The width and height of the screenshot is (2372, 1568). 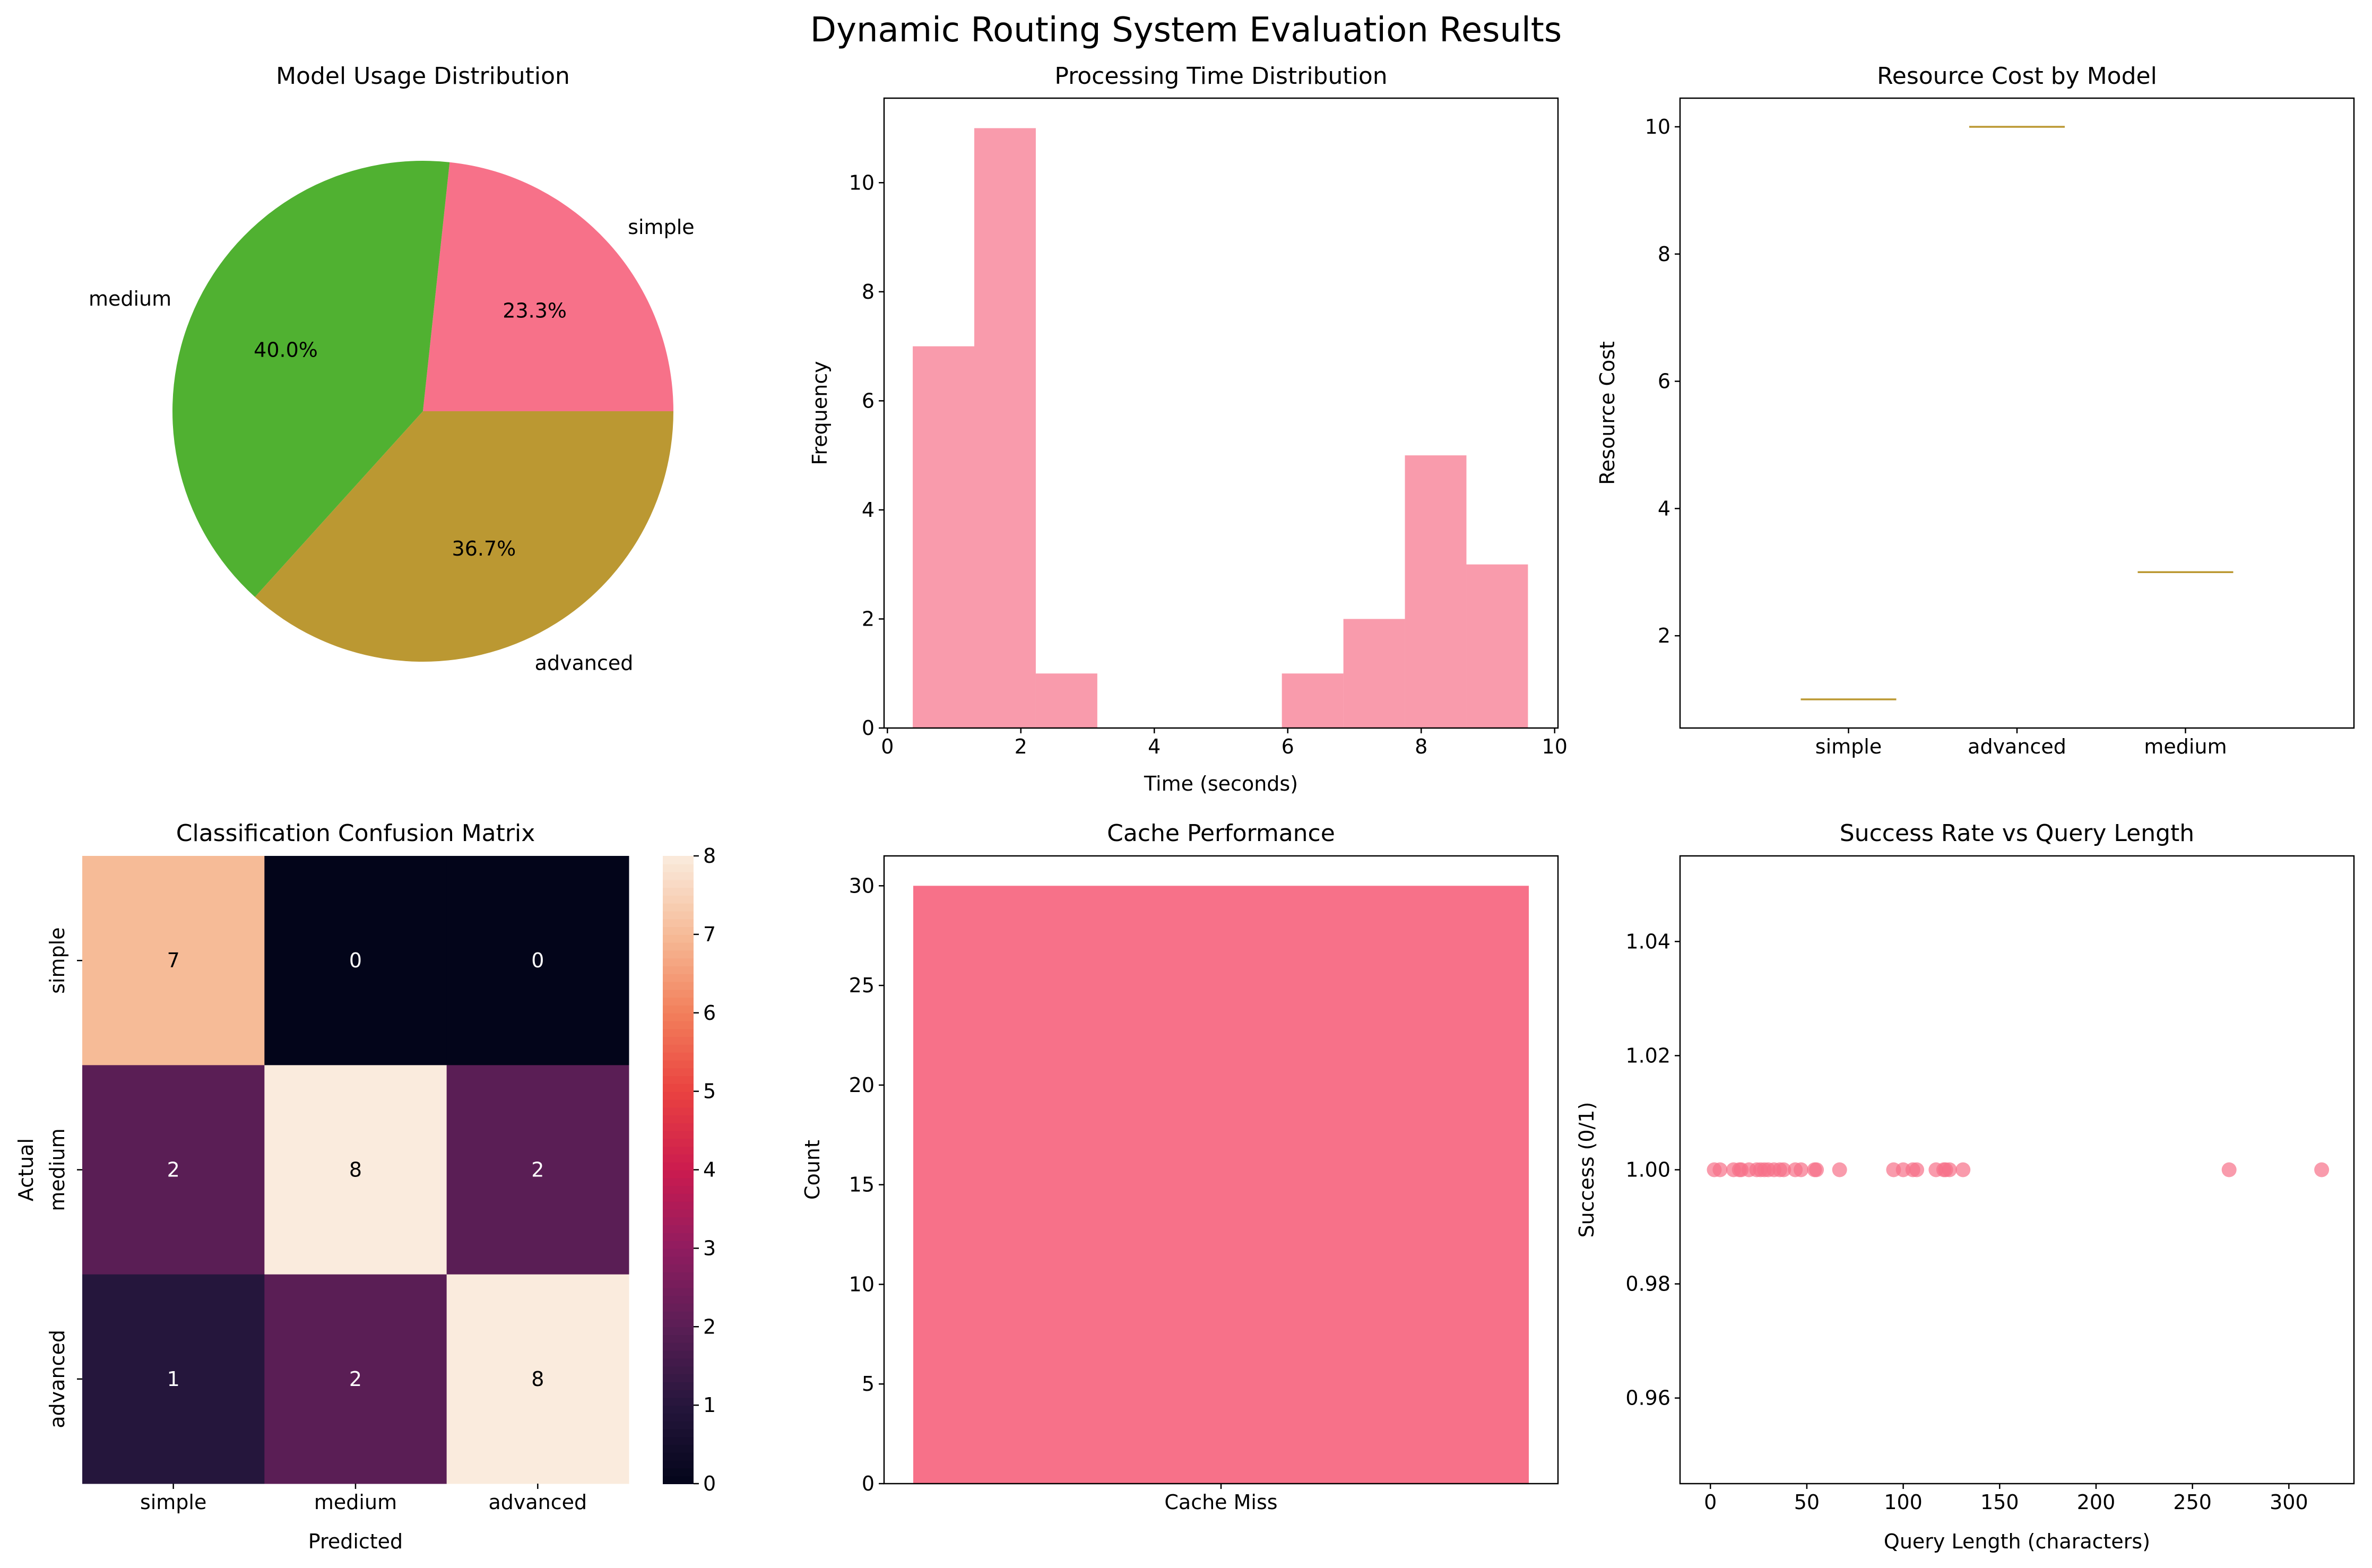 What do you see at coordinates (869, 1384) in the screenshot?
I see `y-tick-label: 5` at bounding box center [869, 1384].